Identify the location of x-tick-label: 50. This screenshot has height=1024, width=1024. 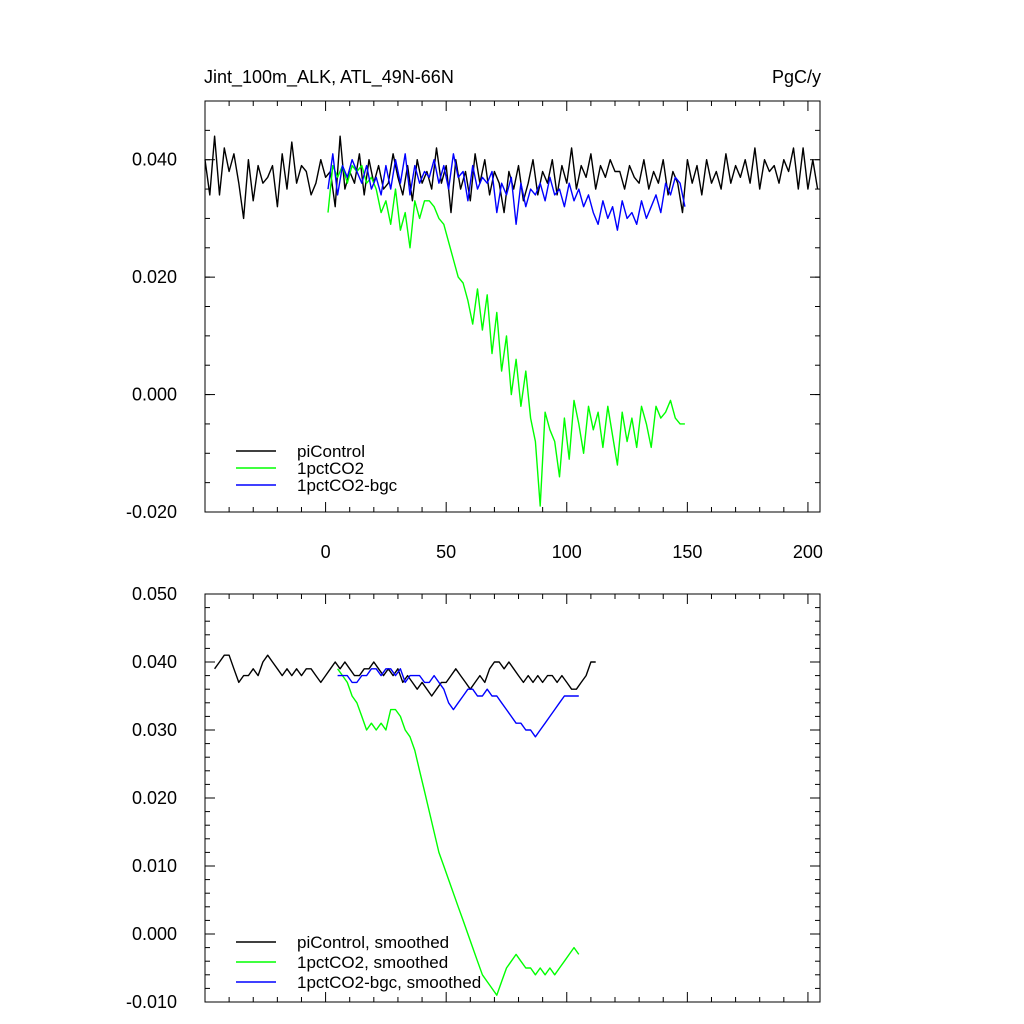
(446, 552).